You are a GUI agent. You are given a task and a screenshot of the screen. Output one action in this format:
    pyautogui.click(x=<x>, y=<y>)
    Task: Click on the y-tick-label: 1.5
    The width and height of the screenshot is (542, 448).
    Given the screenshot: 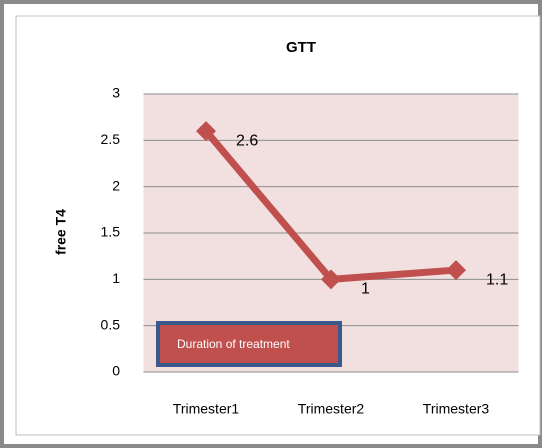 What is the action you would take?
    pyautogui.click(x=111, y=232)
    